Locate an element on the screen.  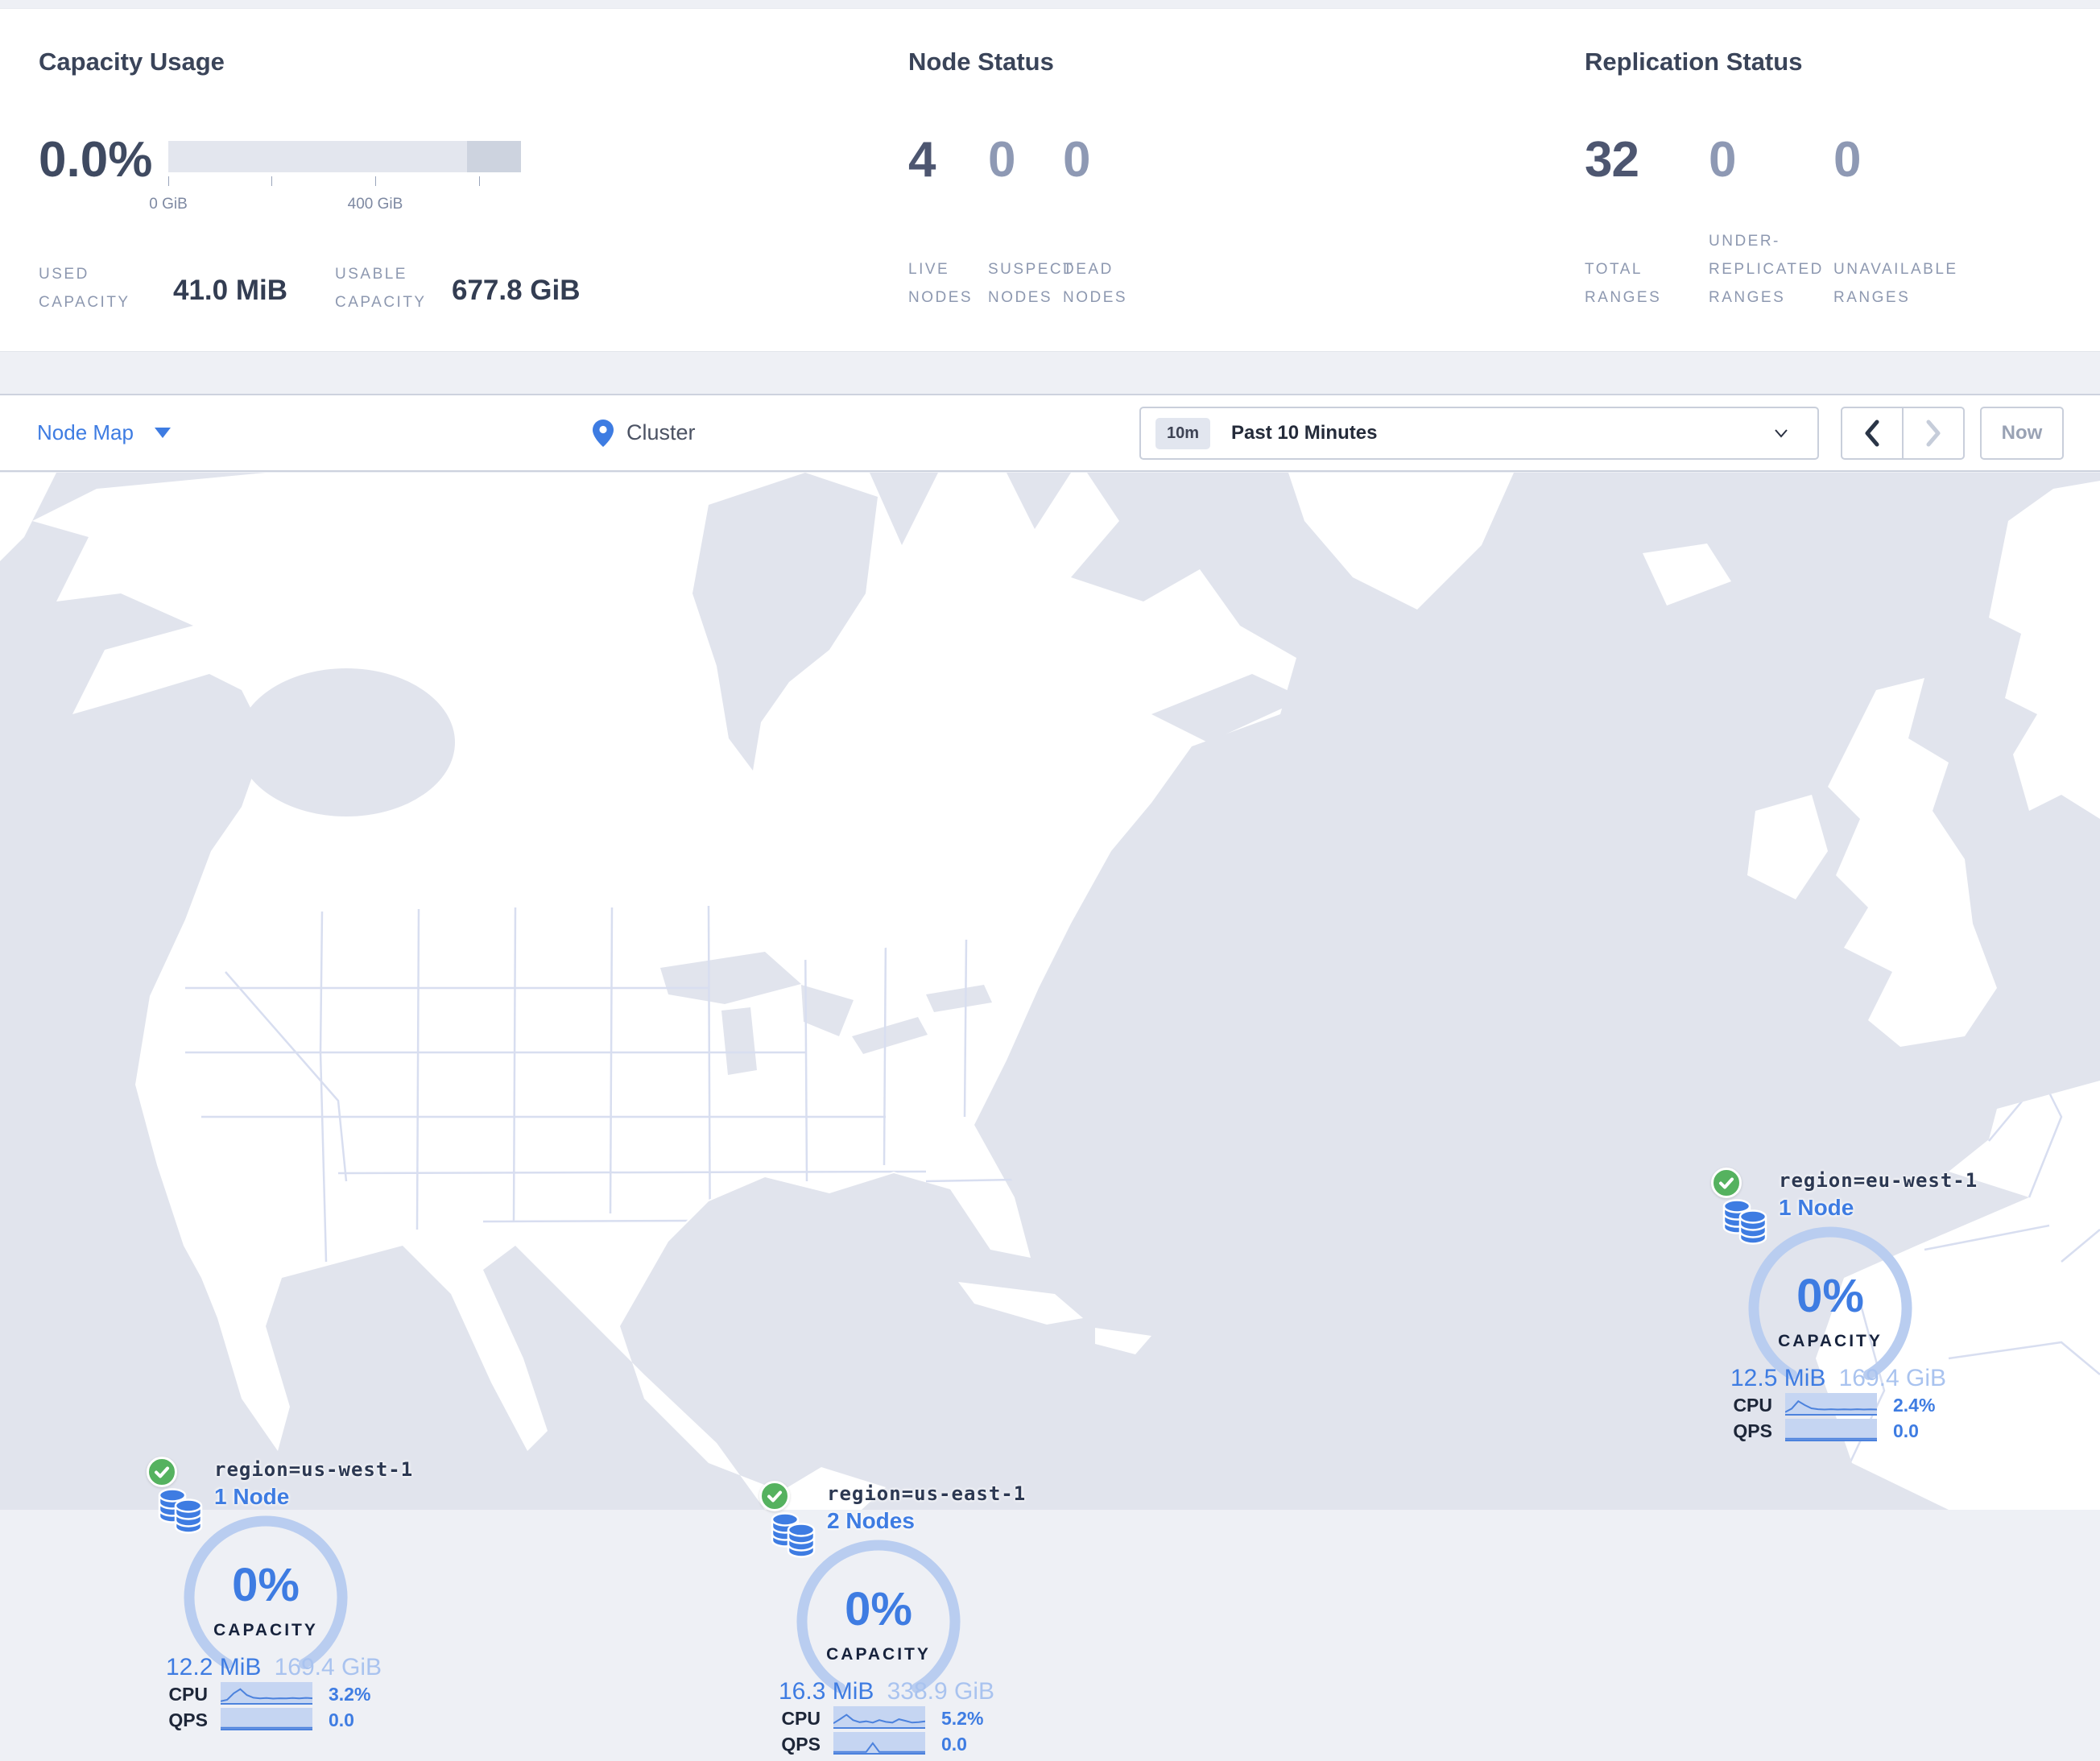
time-range-badge: 10m is located at coordinates (1183, 433).